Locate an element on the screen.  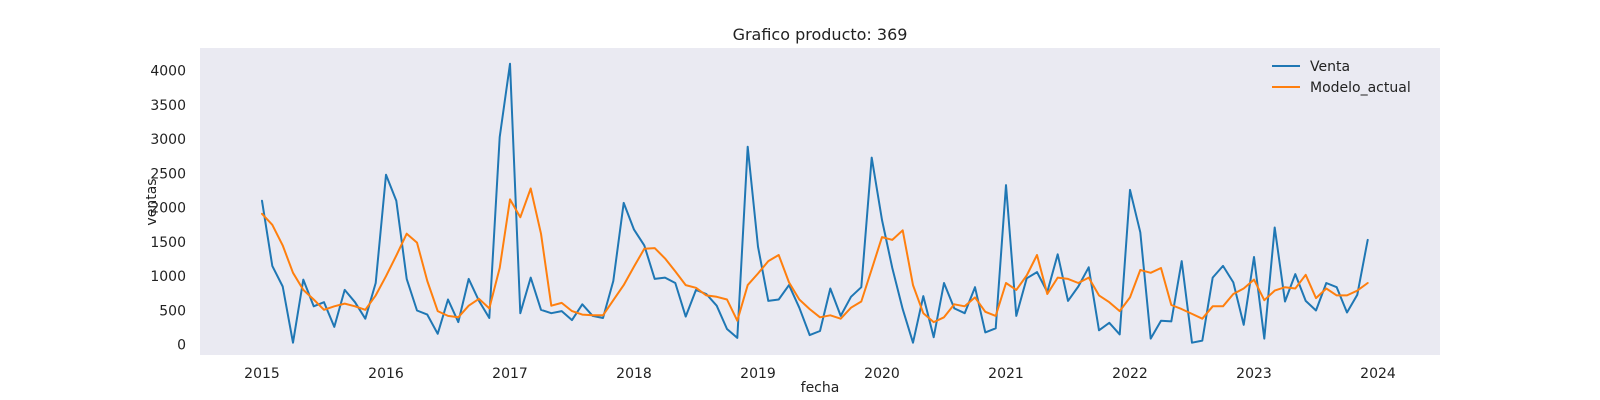
y-tick-label: 4000 is located at coordinates (168, 72).